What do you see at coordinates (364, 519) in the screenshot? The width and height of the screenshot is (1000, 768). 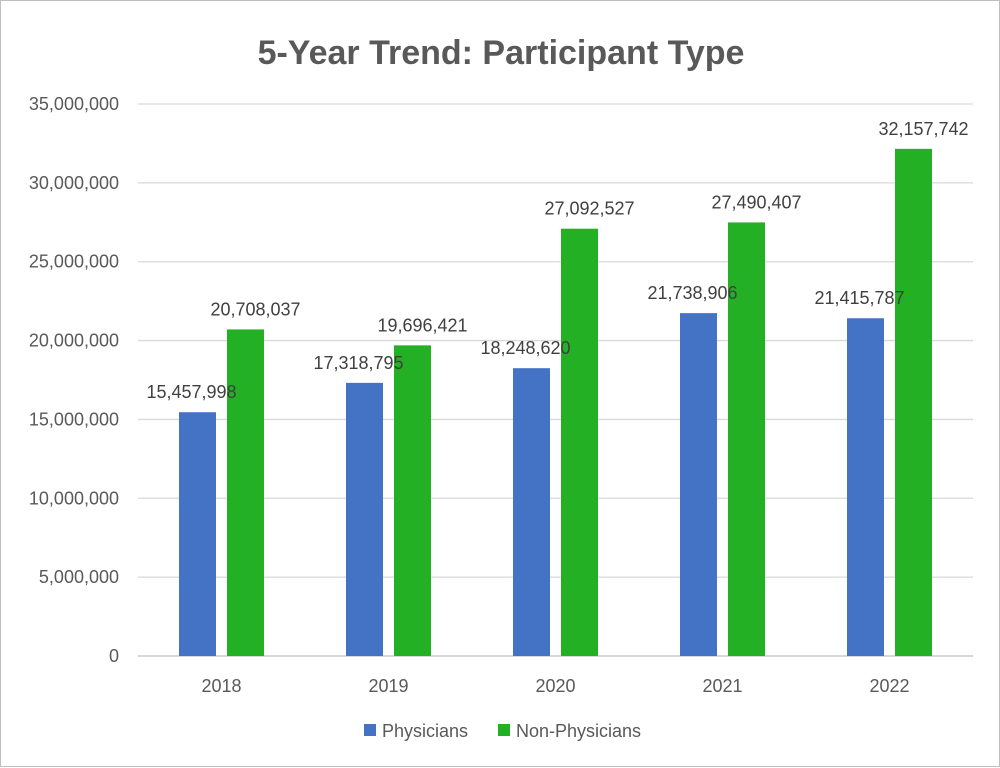 I see `bar-physicians-2019` at bounding box center [364, 519].